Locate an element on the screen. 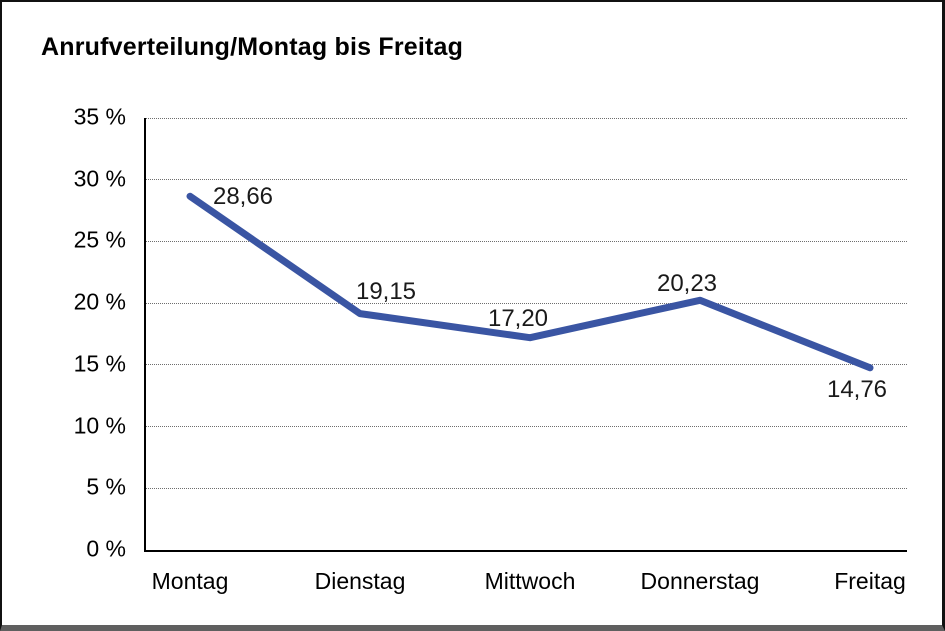 This screenshot has height=631, width=945. x-category-label: Mittwoch is located at coordinates (530, 581).